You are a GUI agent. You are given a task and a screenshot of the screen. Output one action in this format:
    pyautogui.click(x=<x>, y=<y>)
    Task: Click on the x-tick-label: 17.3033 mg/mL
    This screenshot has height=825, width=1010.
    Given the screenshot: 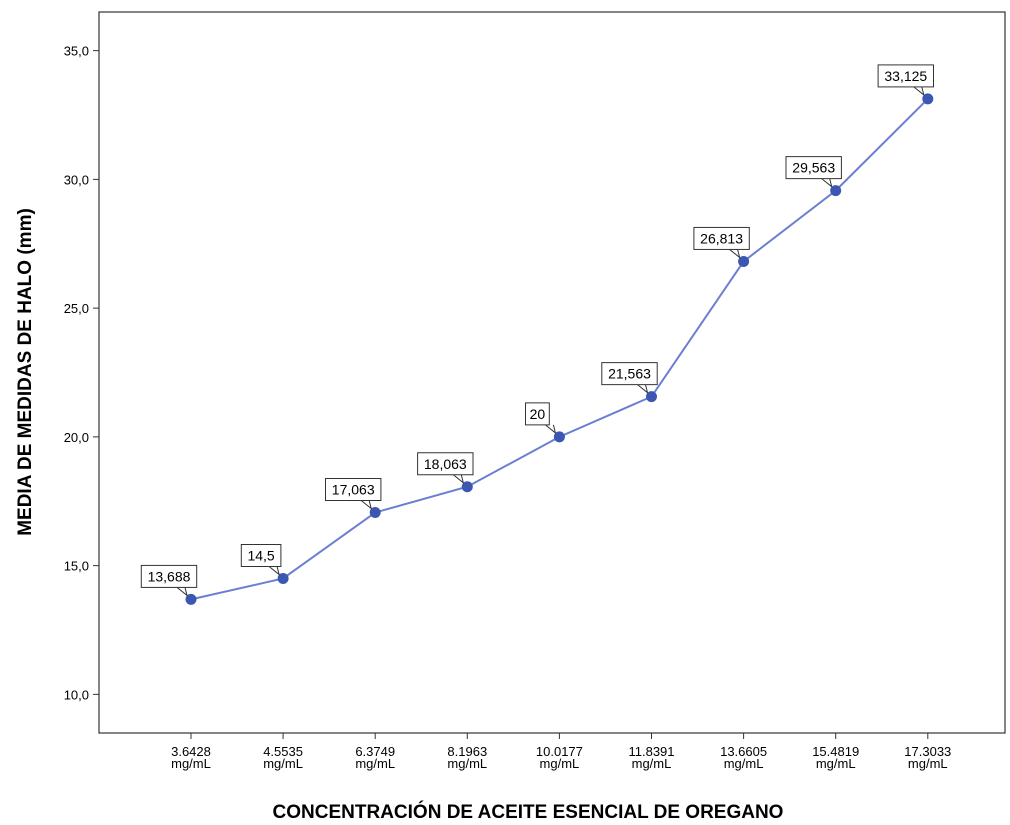 What is the action you would take?
    pyautogui.click(x=927, y=757)
    